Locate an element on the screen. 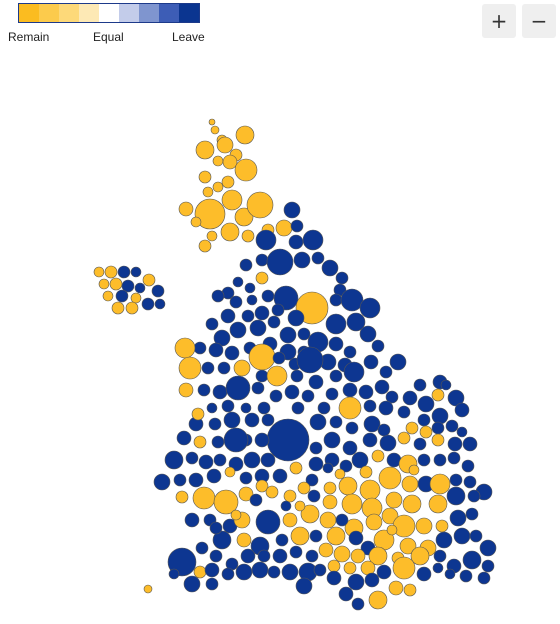  zoom-out-button: − is located at coordinates (539, 21).